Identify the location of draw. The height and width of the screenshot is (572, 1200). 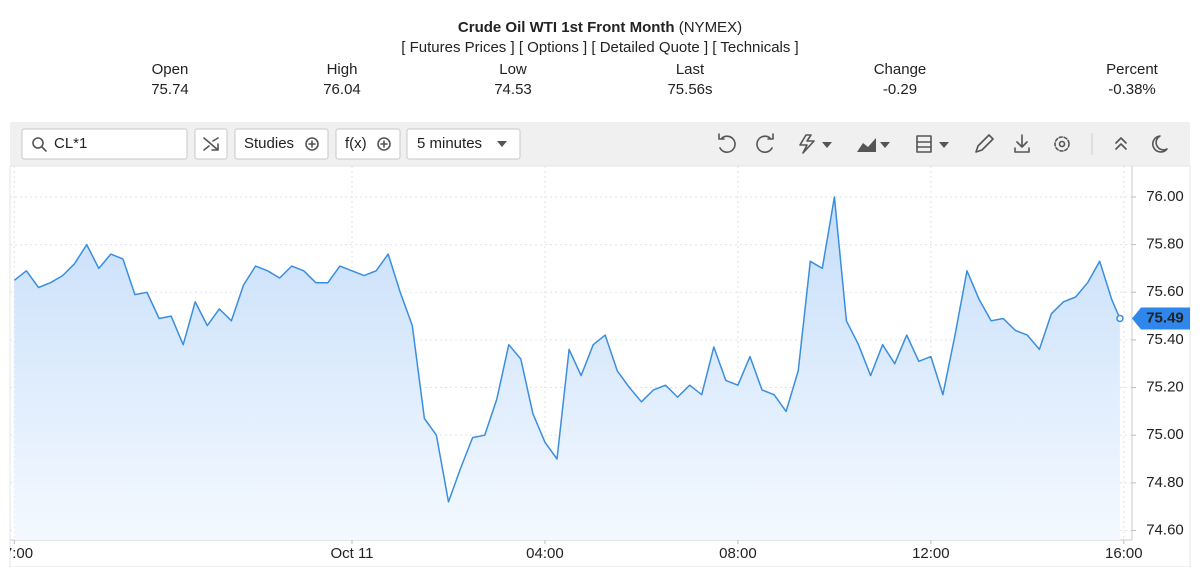
(984, 143).